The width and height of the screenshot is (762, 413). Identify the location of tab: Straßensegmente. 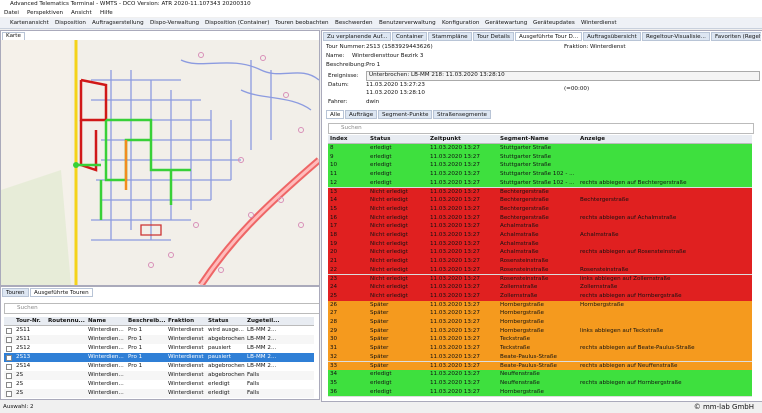
(462, 114).